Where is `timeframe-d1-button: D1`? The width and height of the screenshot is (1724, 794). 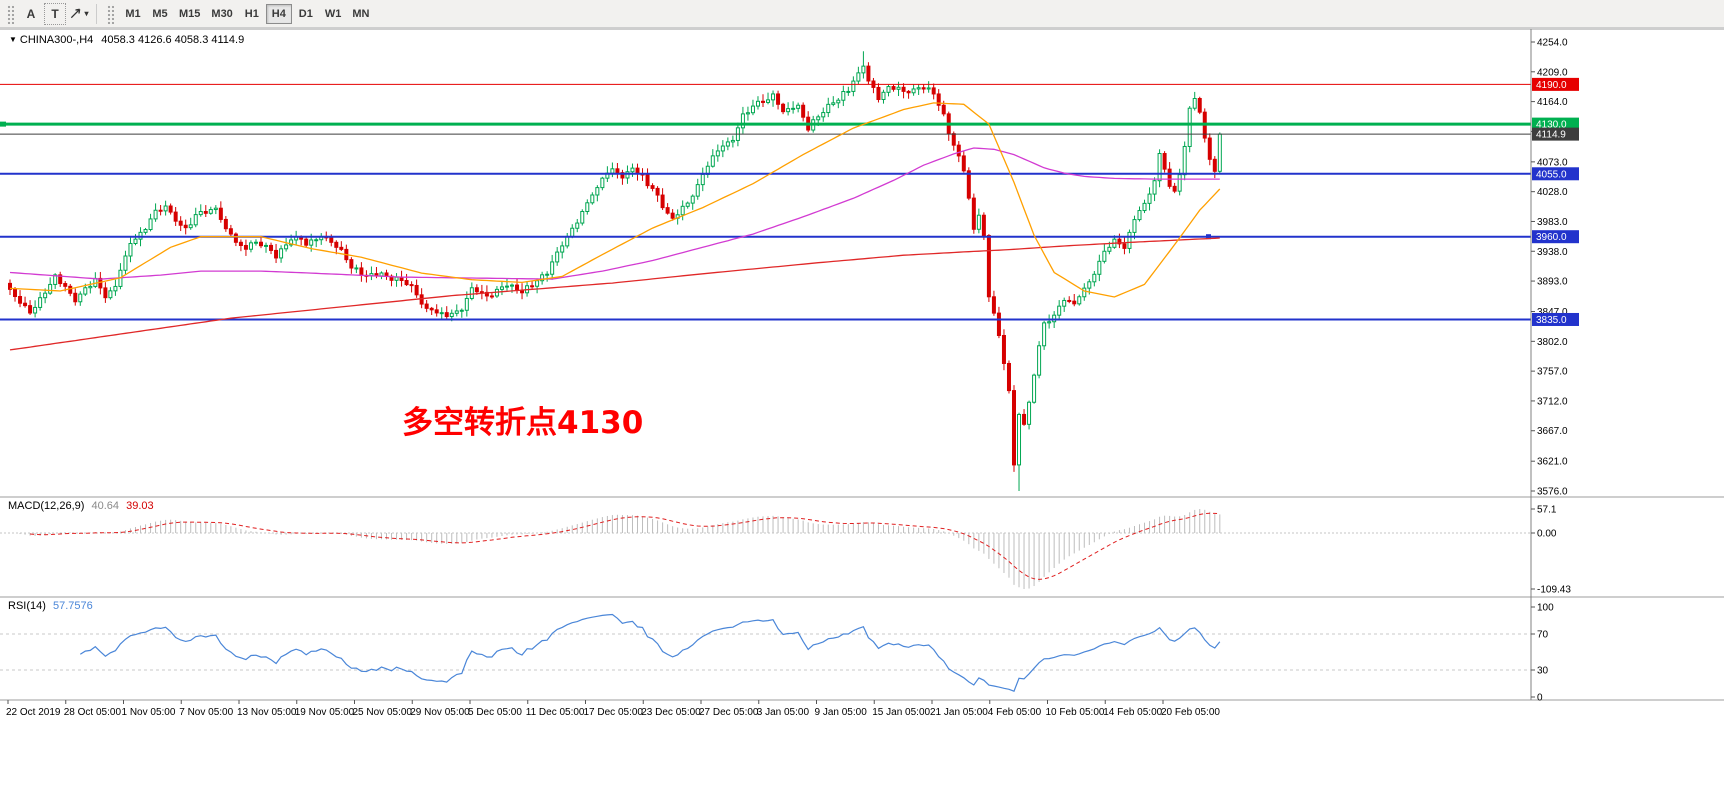
timeframe-d1-button: D1 is located at coordinates (306, 14).